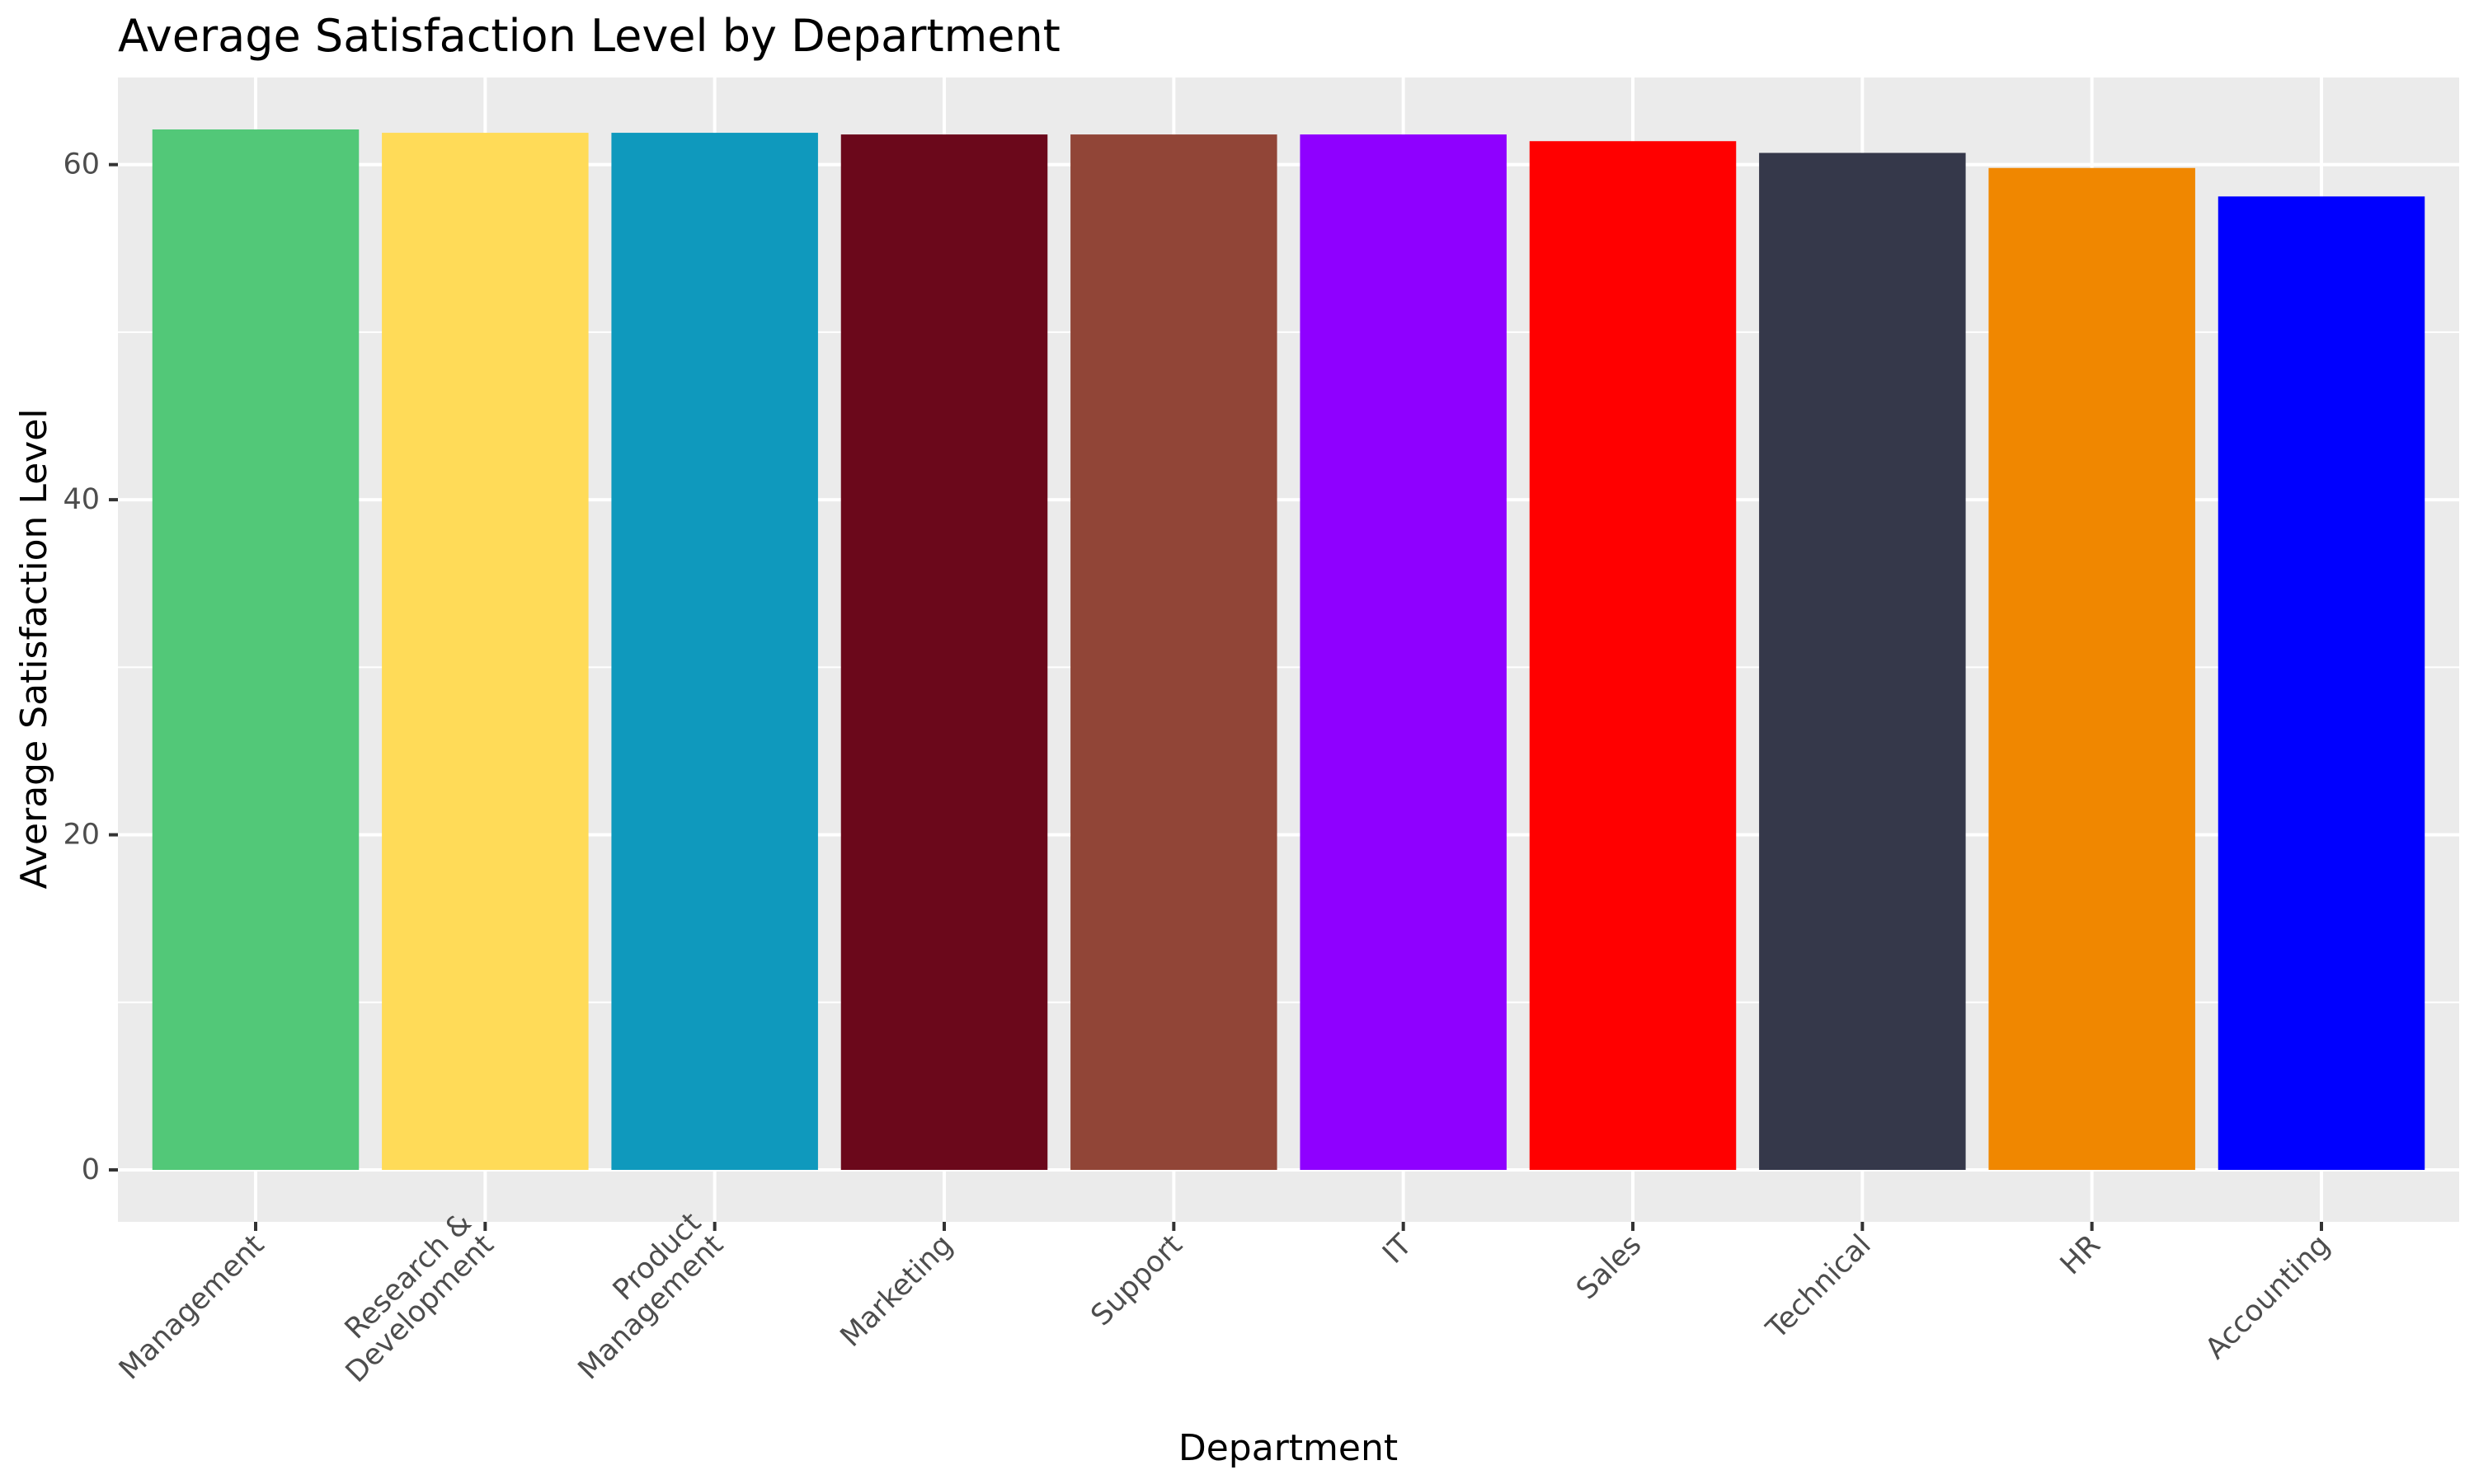 The image size is (2474, 1484). I want to click on x-tick-label: Technical, so click(1819, 1287).